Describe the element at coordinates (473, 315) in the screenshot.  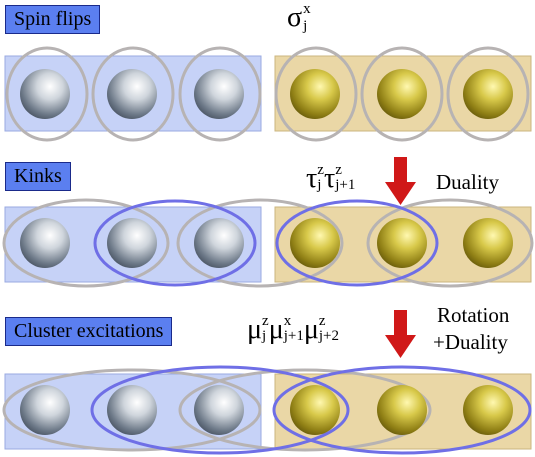
I see `rotation-text: Rotation` at that location.